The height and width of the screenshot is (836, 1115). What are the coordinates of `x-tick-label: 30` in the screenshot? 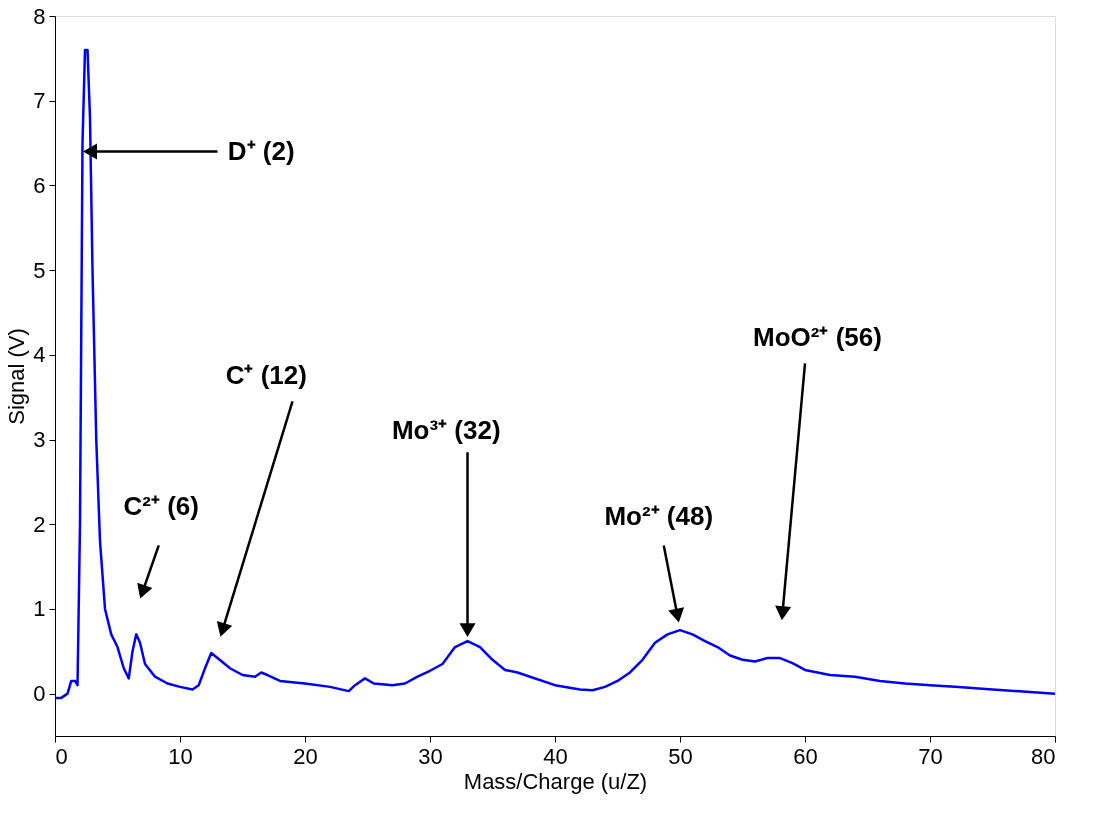 It's located at (430, 756).